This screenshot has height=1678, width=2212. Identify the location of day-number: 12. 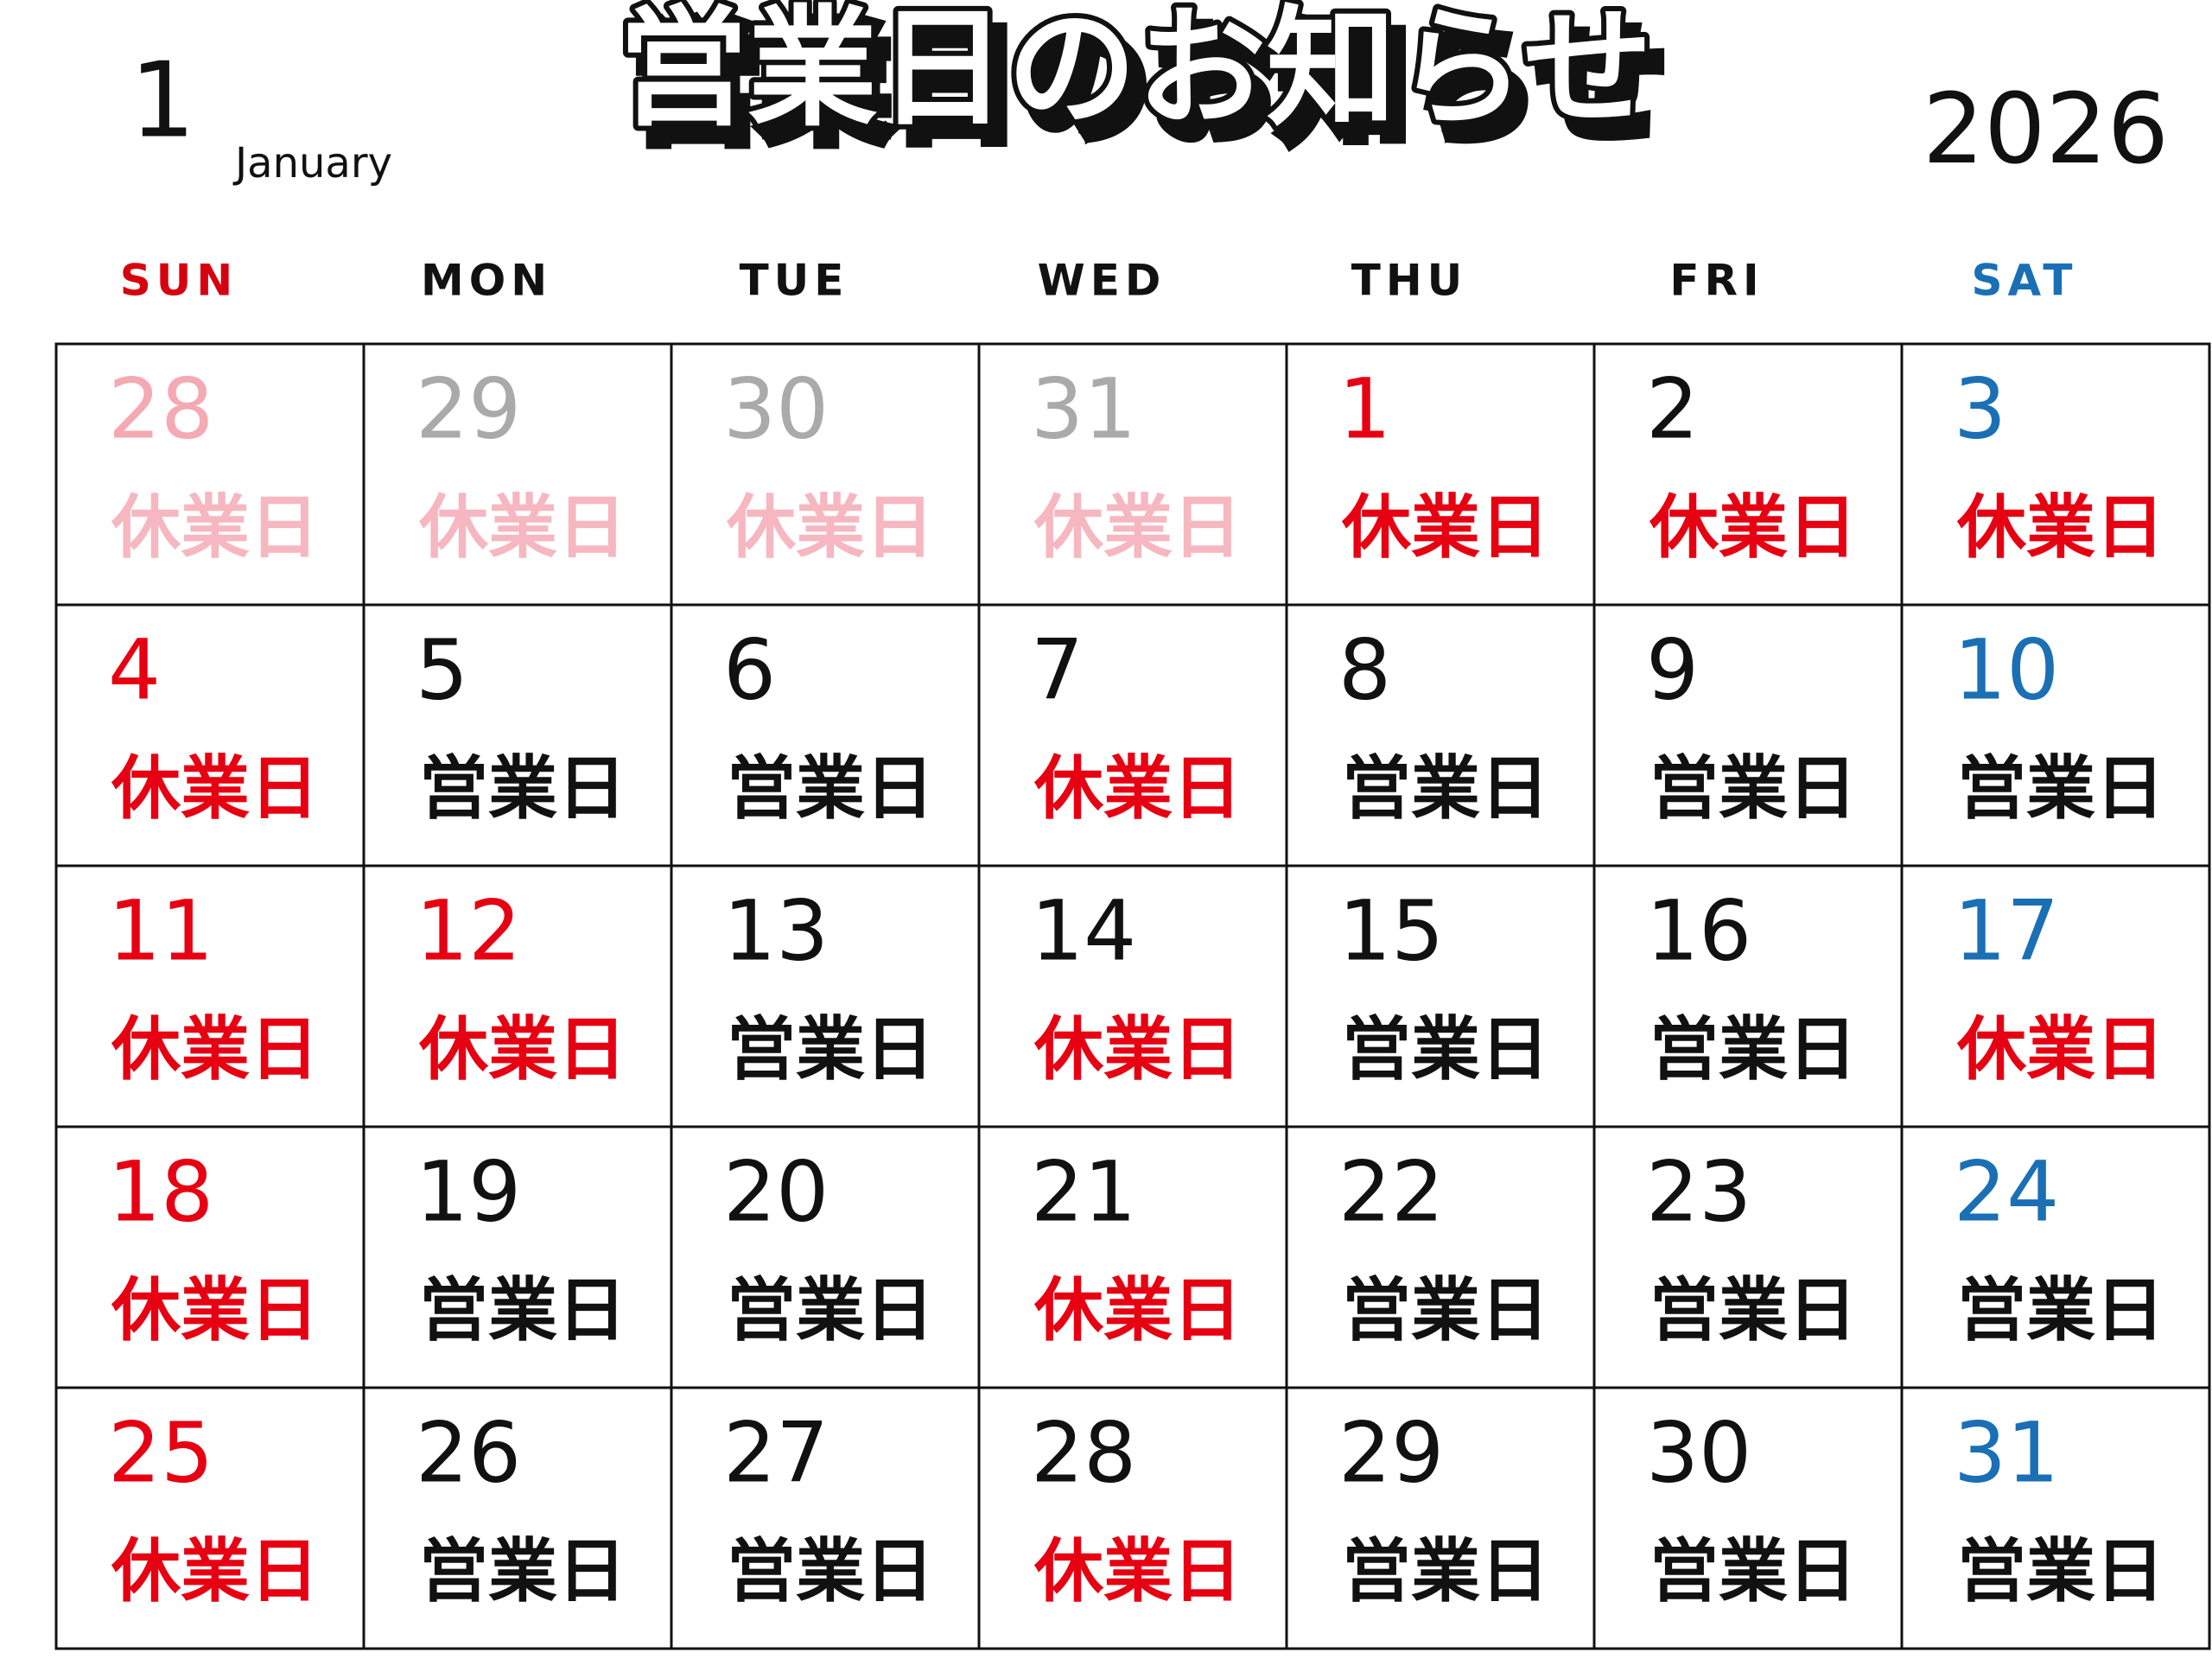
(468, 930).